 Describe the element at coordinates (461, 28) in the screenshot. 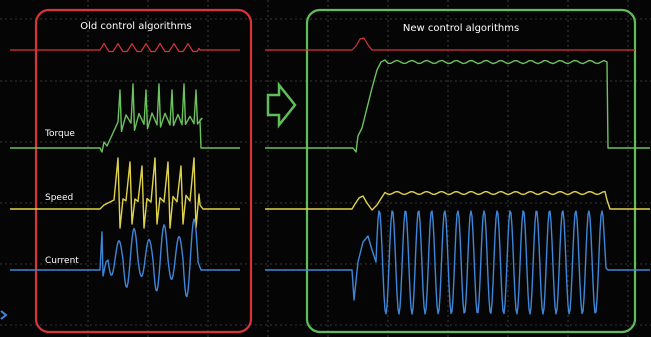

I see `new-panel-title: New control algorithms` at that location.